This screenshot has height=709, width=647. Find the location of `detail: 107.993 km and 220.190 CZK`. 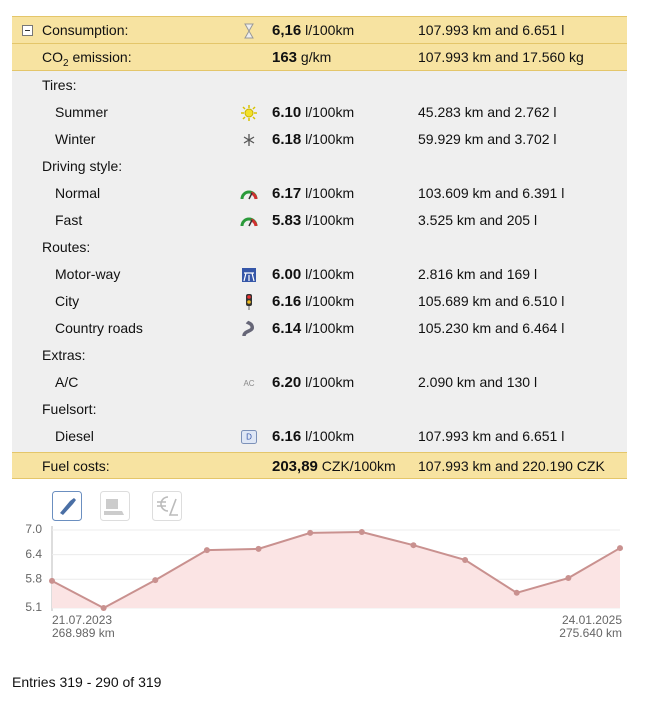

detail: 107.993 km and 220.190 CZK is located at coordinates (511, 466).